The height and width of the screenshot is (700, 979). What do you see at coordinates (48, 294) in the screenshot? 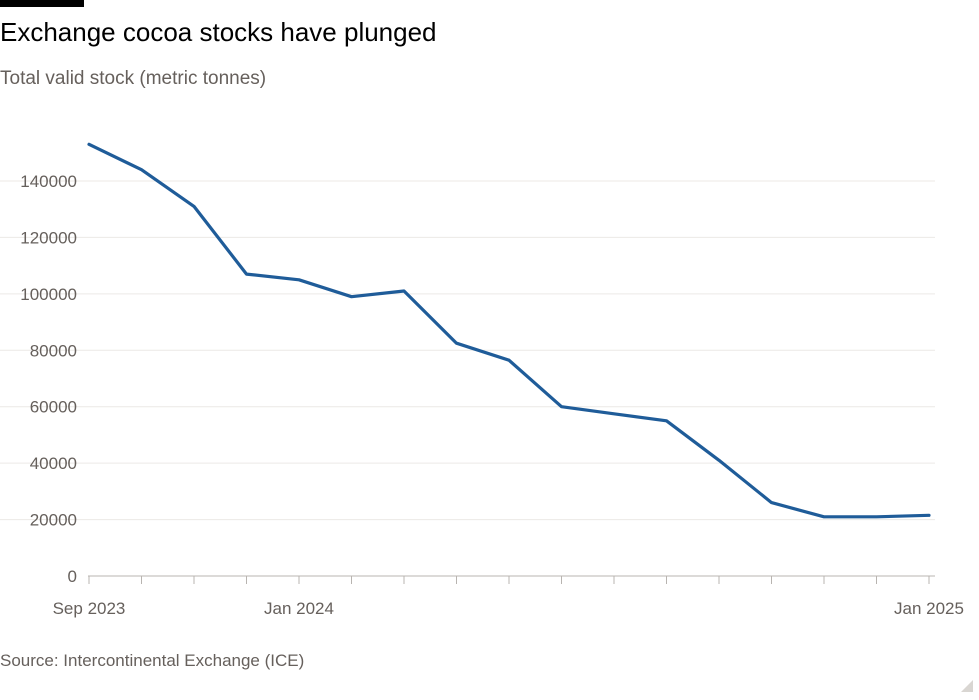
I see `y-tick-label: 100000` at bounding box center [48, 294].